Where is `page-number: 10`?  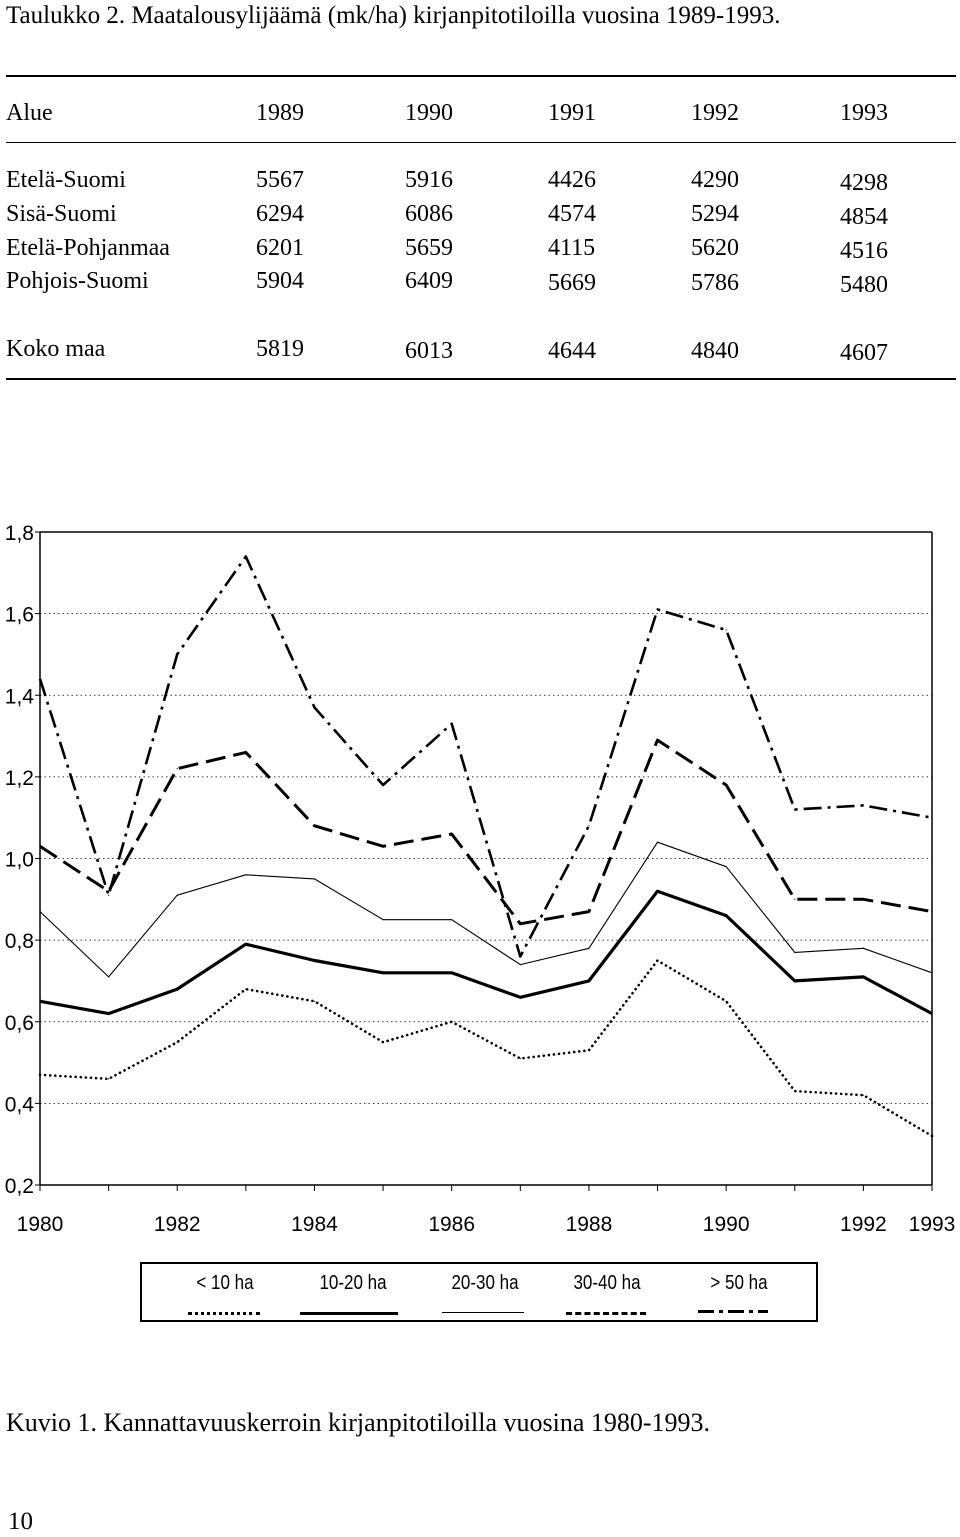
page-number: 10 is located at coordinates (20, 1521).